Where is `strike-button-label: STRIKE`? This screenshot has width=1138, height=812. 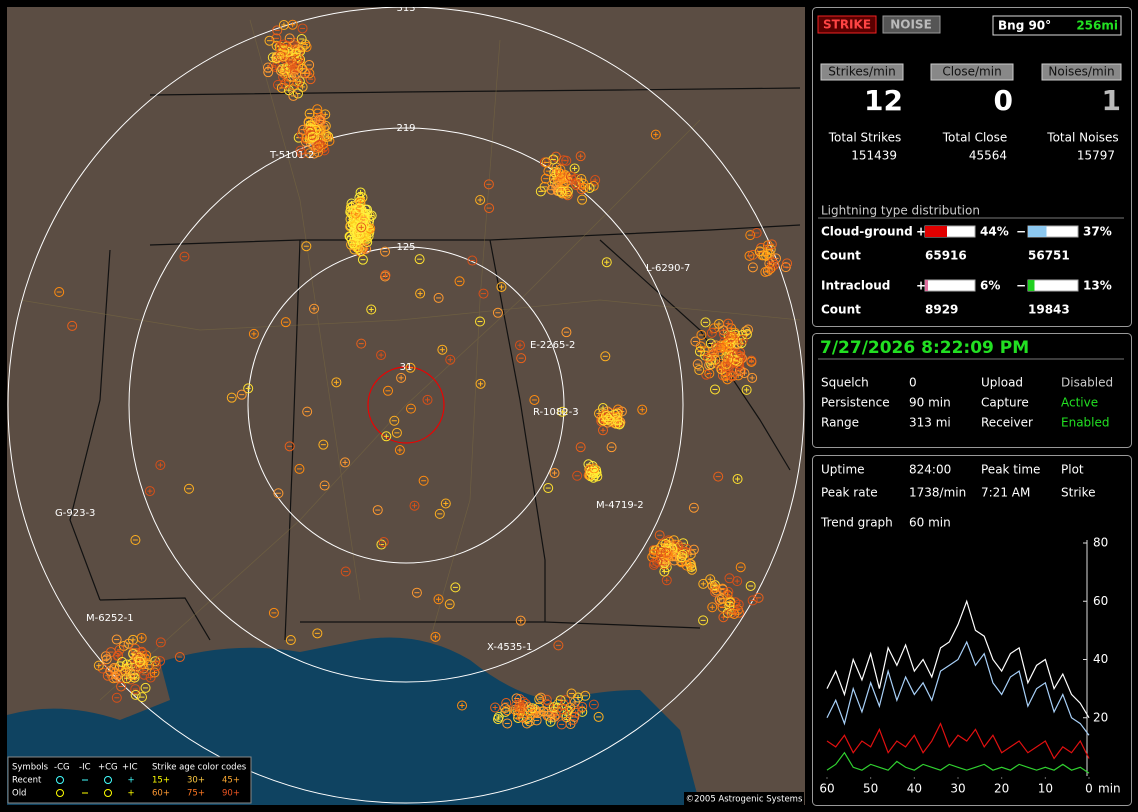 strike-button-label: STRIKE is located at coordinates (847, 25).